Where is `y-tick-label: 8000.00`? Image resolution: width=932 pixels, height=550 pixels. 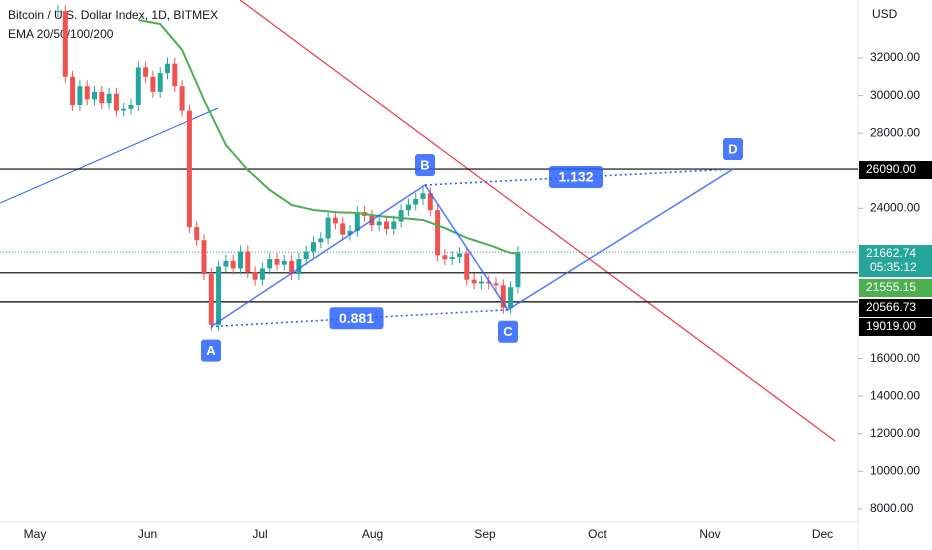
y-tick-label: 8000.00 is located at coordinates (892, 508).